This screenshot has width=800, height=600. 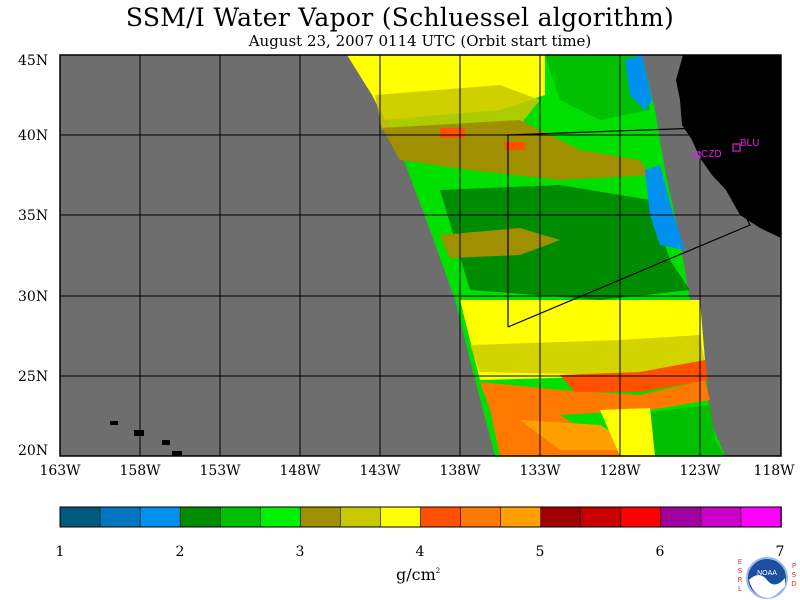 What do you see at coordinates (438, 571) in the screenshot?
I see `units-superscript: 2` at bounding box center [438, 571].